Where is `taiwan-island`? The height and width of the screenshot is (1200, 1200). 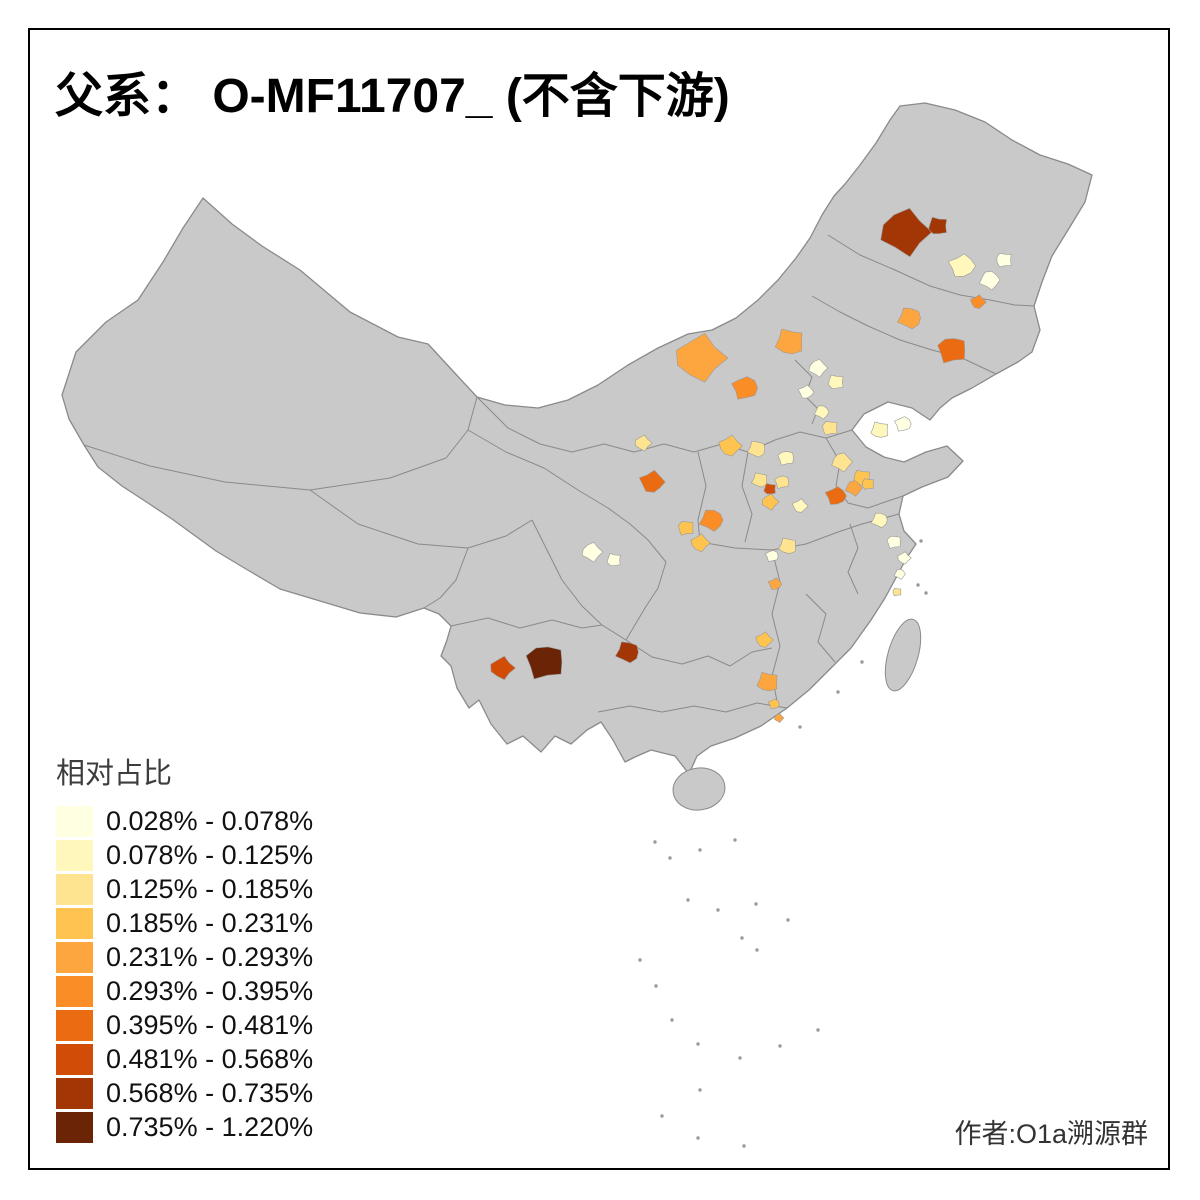 taiwan-island is located at coordinates (903, 655).